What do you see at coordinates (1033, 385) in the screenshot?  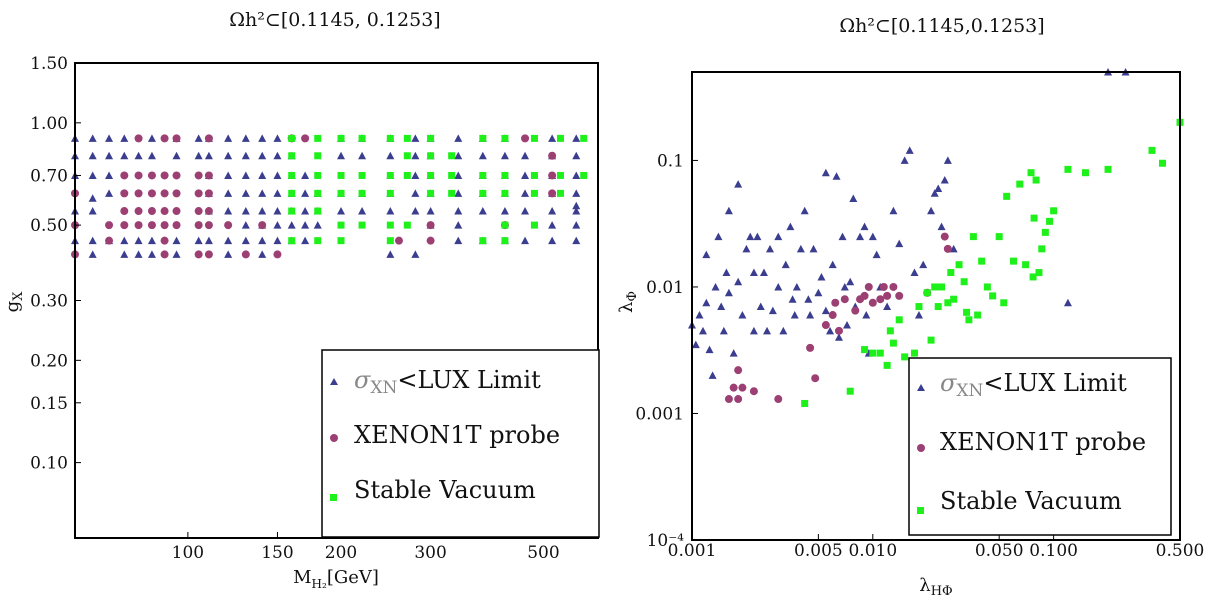 I see `right-legend-label-lux: σXN<LUX Limit` at bounding box center [1033, 385].